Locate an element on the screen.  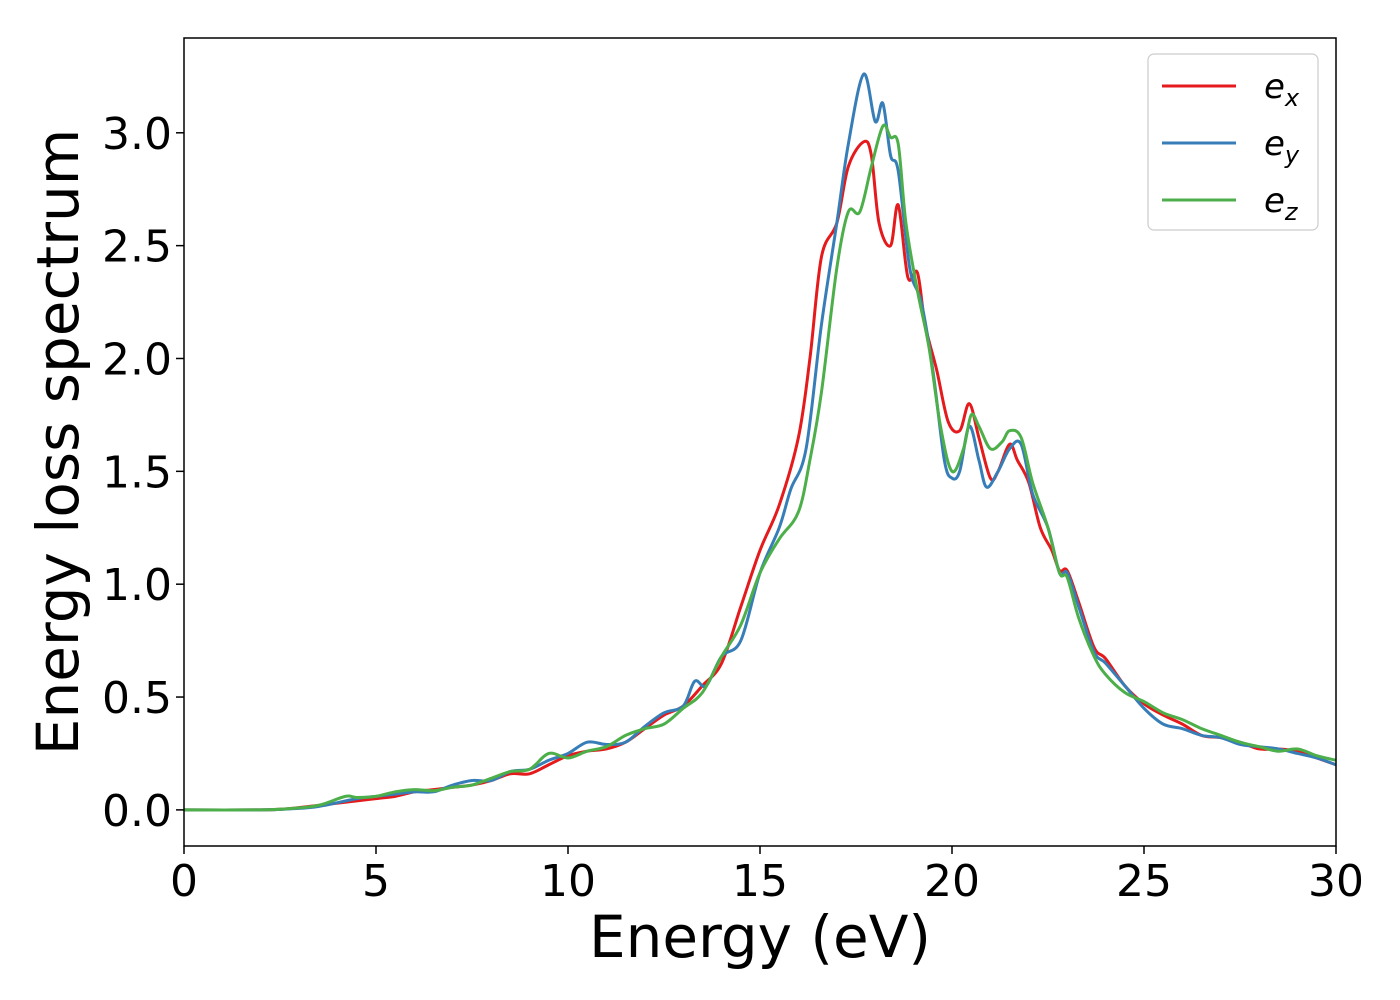
legend-label-e_z: ez is located at coordinates (1281, 203).